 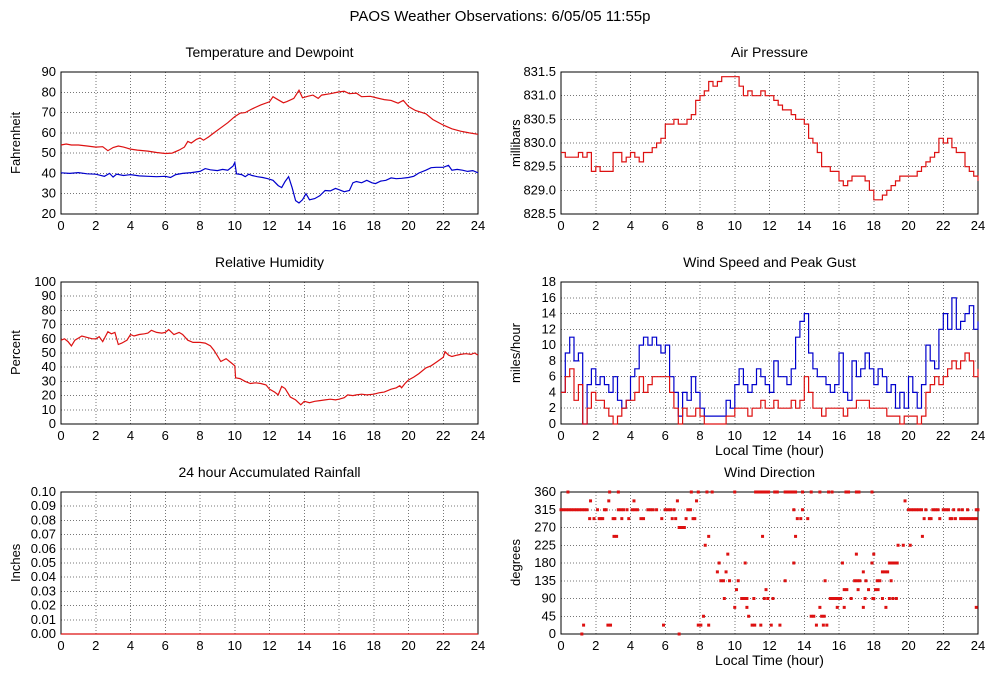 I want to click on svg-text: 831.5, so click(x=539, y=71).